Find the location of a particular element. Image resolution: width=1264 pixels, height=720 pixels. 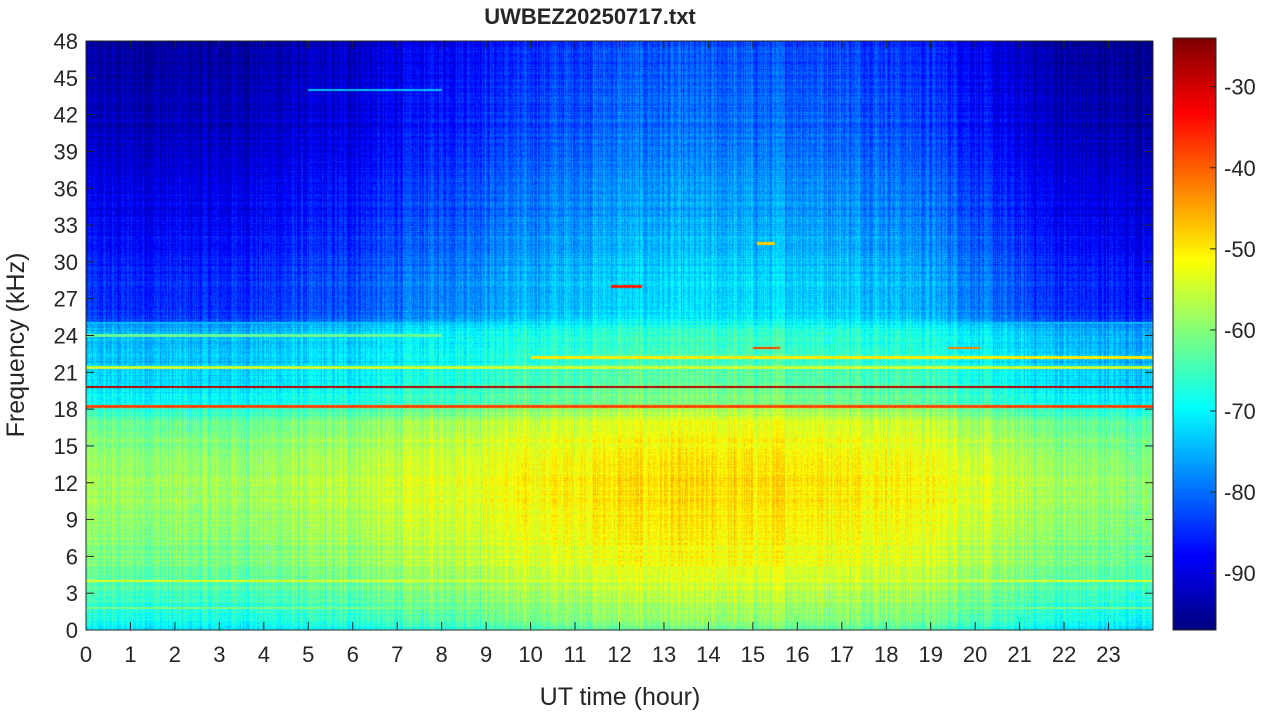

colorbar is located at coordinates (1194, 334).